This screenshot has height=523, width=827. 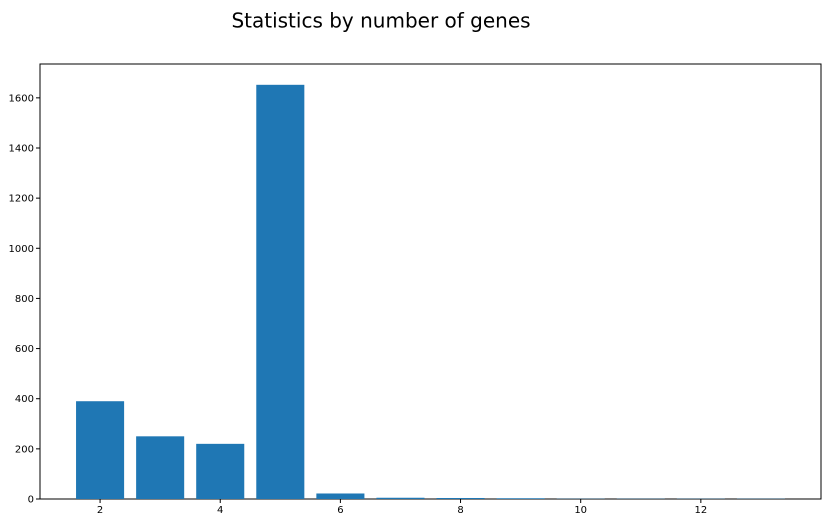 What do you see at coordinates (24, 449) in the screenshot?
I see `y-tick-label: 200` at bounding box center [24, 449].